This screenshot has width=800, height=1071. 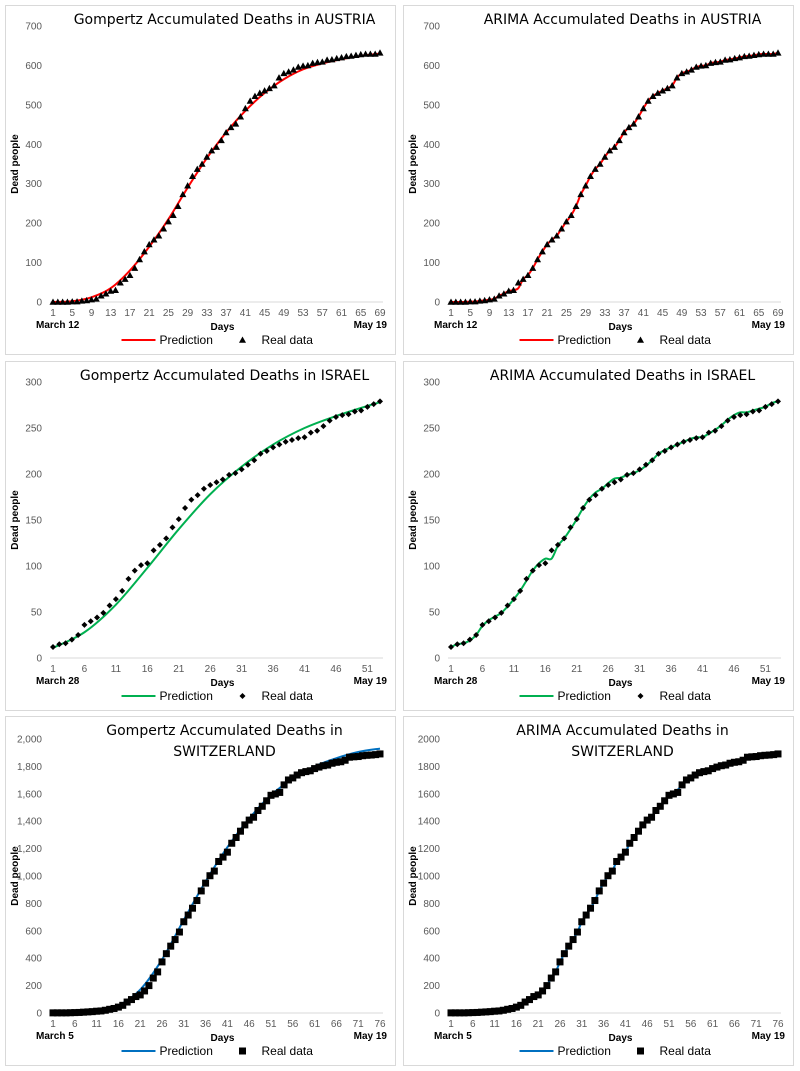 I want to click on y-tick-label: 1,600, so click(x=29, y=794).